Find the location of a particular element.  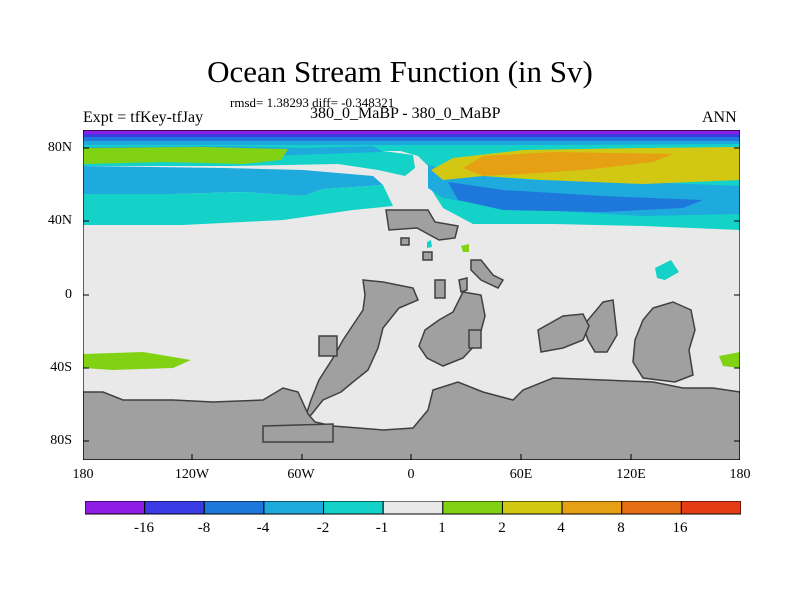

land-south-america is located at coordinates (361, 349).